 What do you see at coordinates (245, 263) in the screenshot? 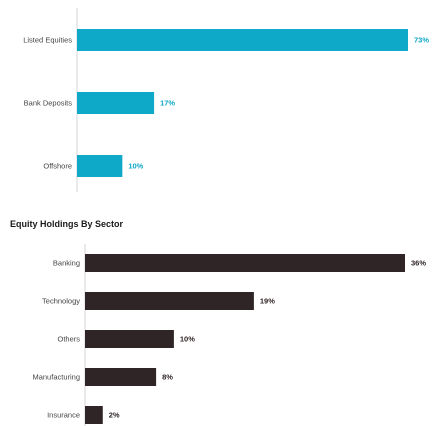
I see `bar-banking` at bounding box center [245, 263].